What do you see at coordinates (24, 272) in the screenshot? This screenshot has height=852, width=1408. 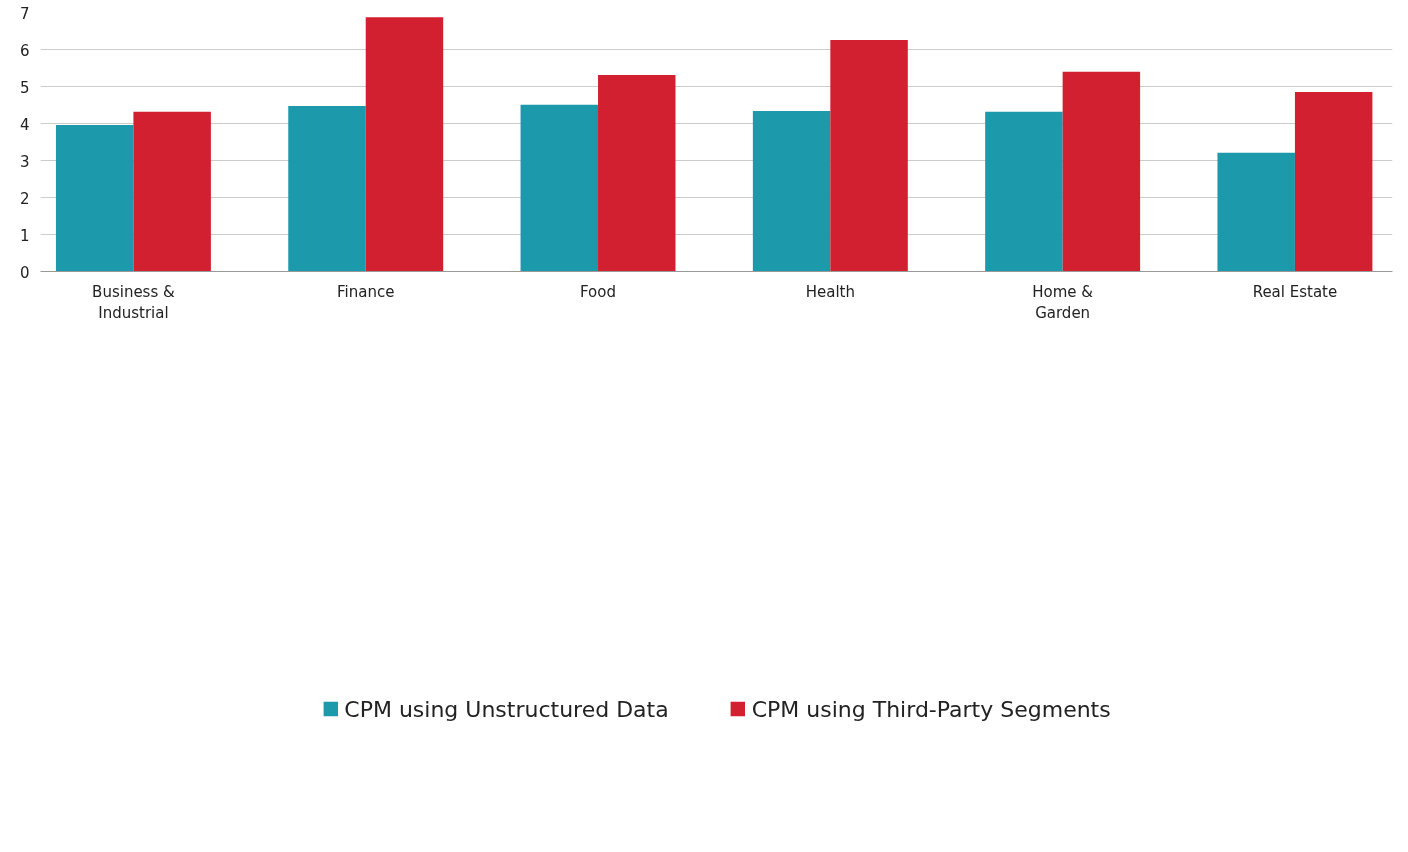 I see `y-tick-label: 0` at bounding box center [24, 272].